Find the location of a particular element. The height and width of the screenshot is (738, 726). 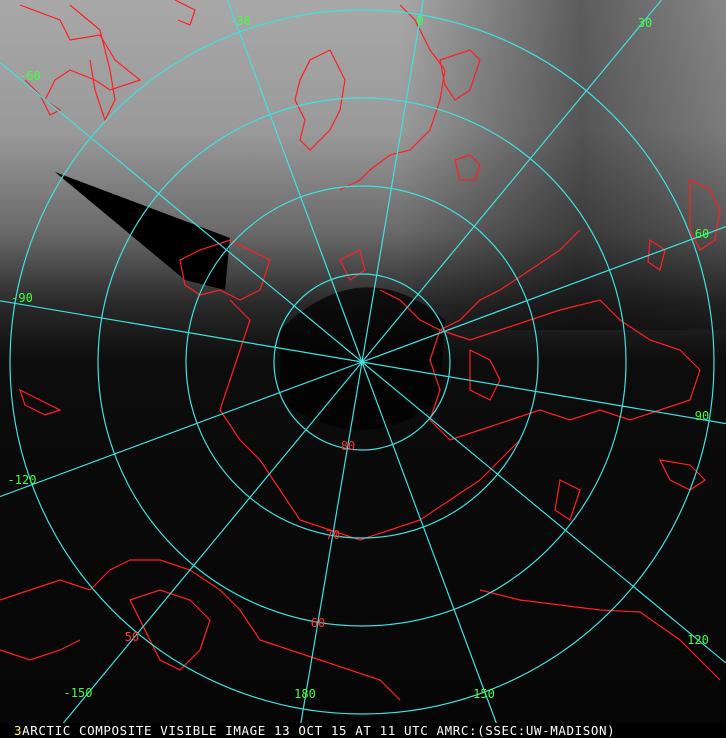

frame-number: 3 is located at coordinates (18, 730).